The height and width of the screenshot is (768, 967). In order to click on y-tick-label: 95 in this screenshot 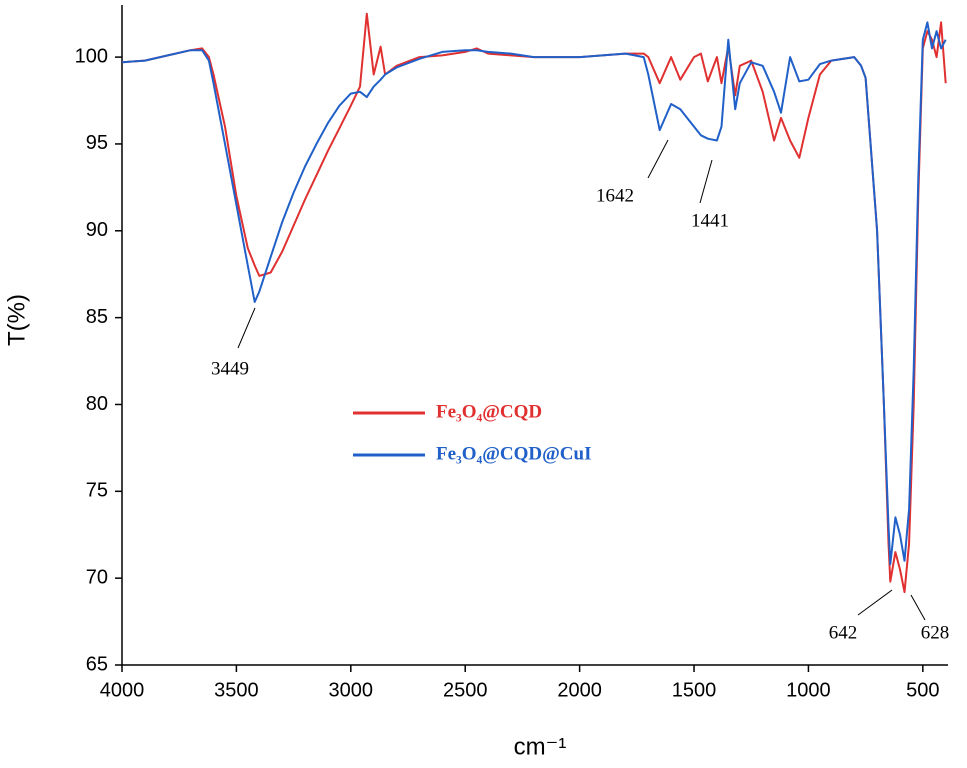, I will do `click(97, 143)`.